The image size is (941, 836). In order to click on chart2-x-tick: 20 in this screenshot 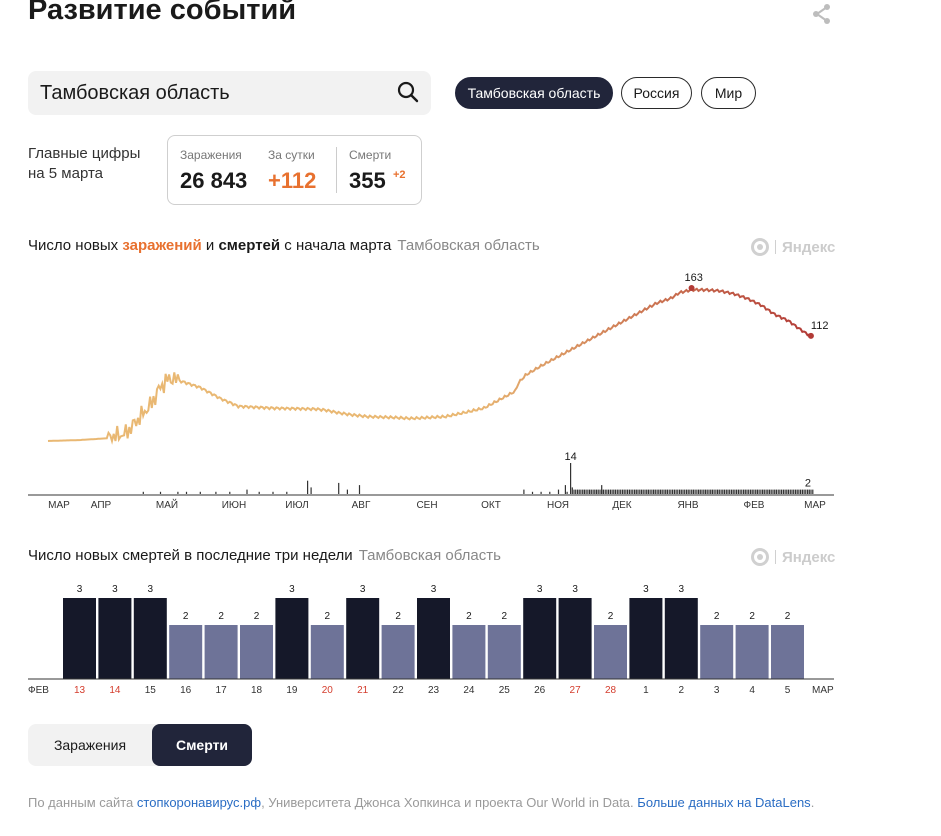, I will do `click(328, 690)`.